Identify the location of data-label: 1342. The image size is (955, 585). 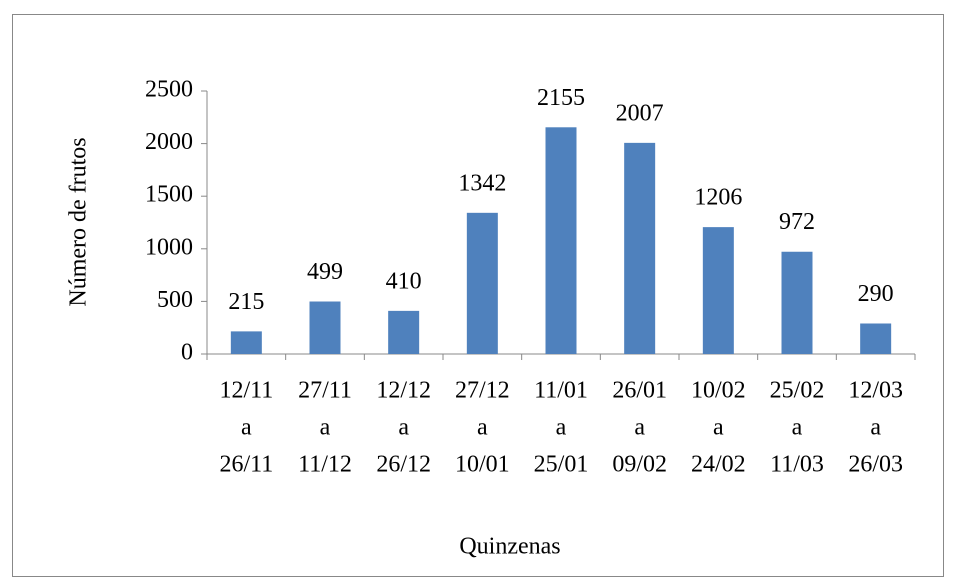
(482, 183).